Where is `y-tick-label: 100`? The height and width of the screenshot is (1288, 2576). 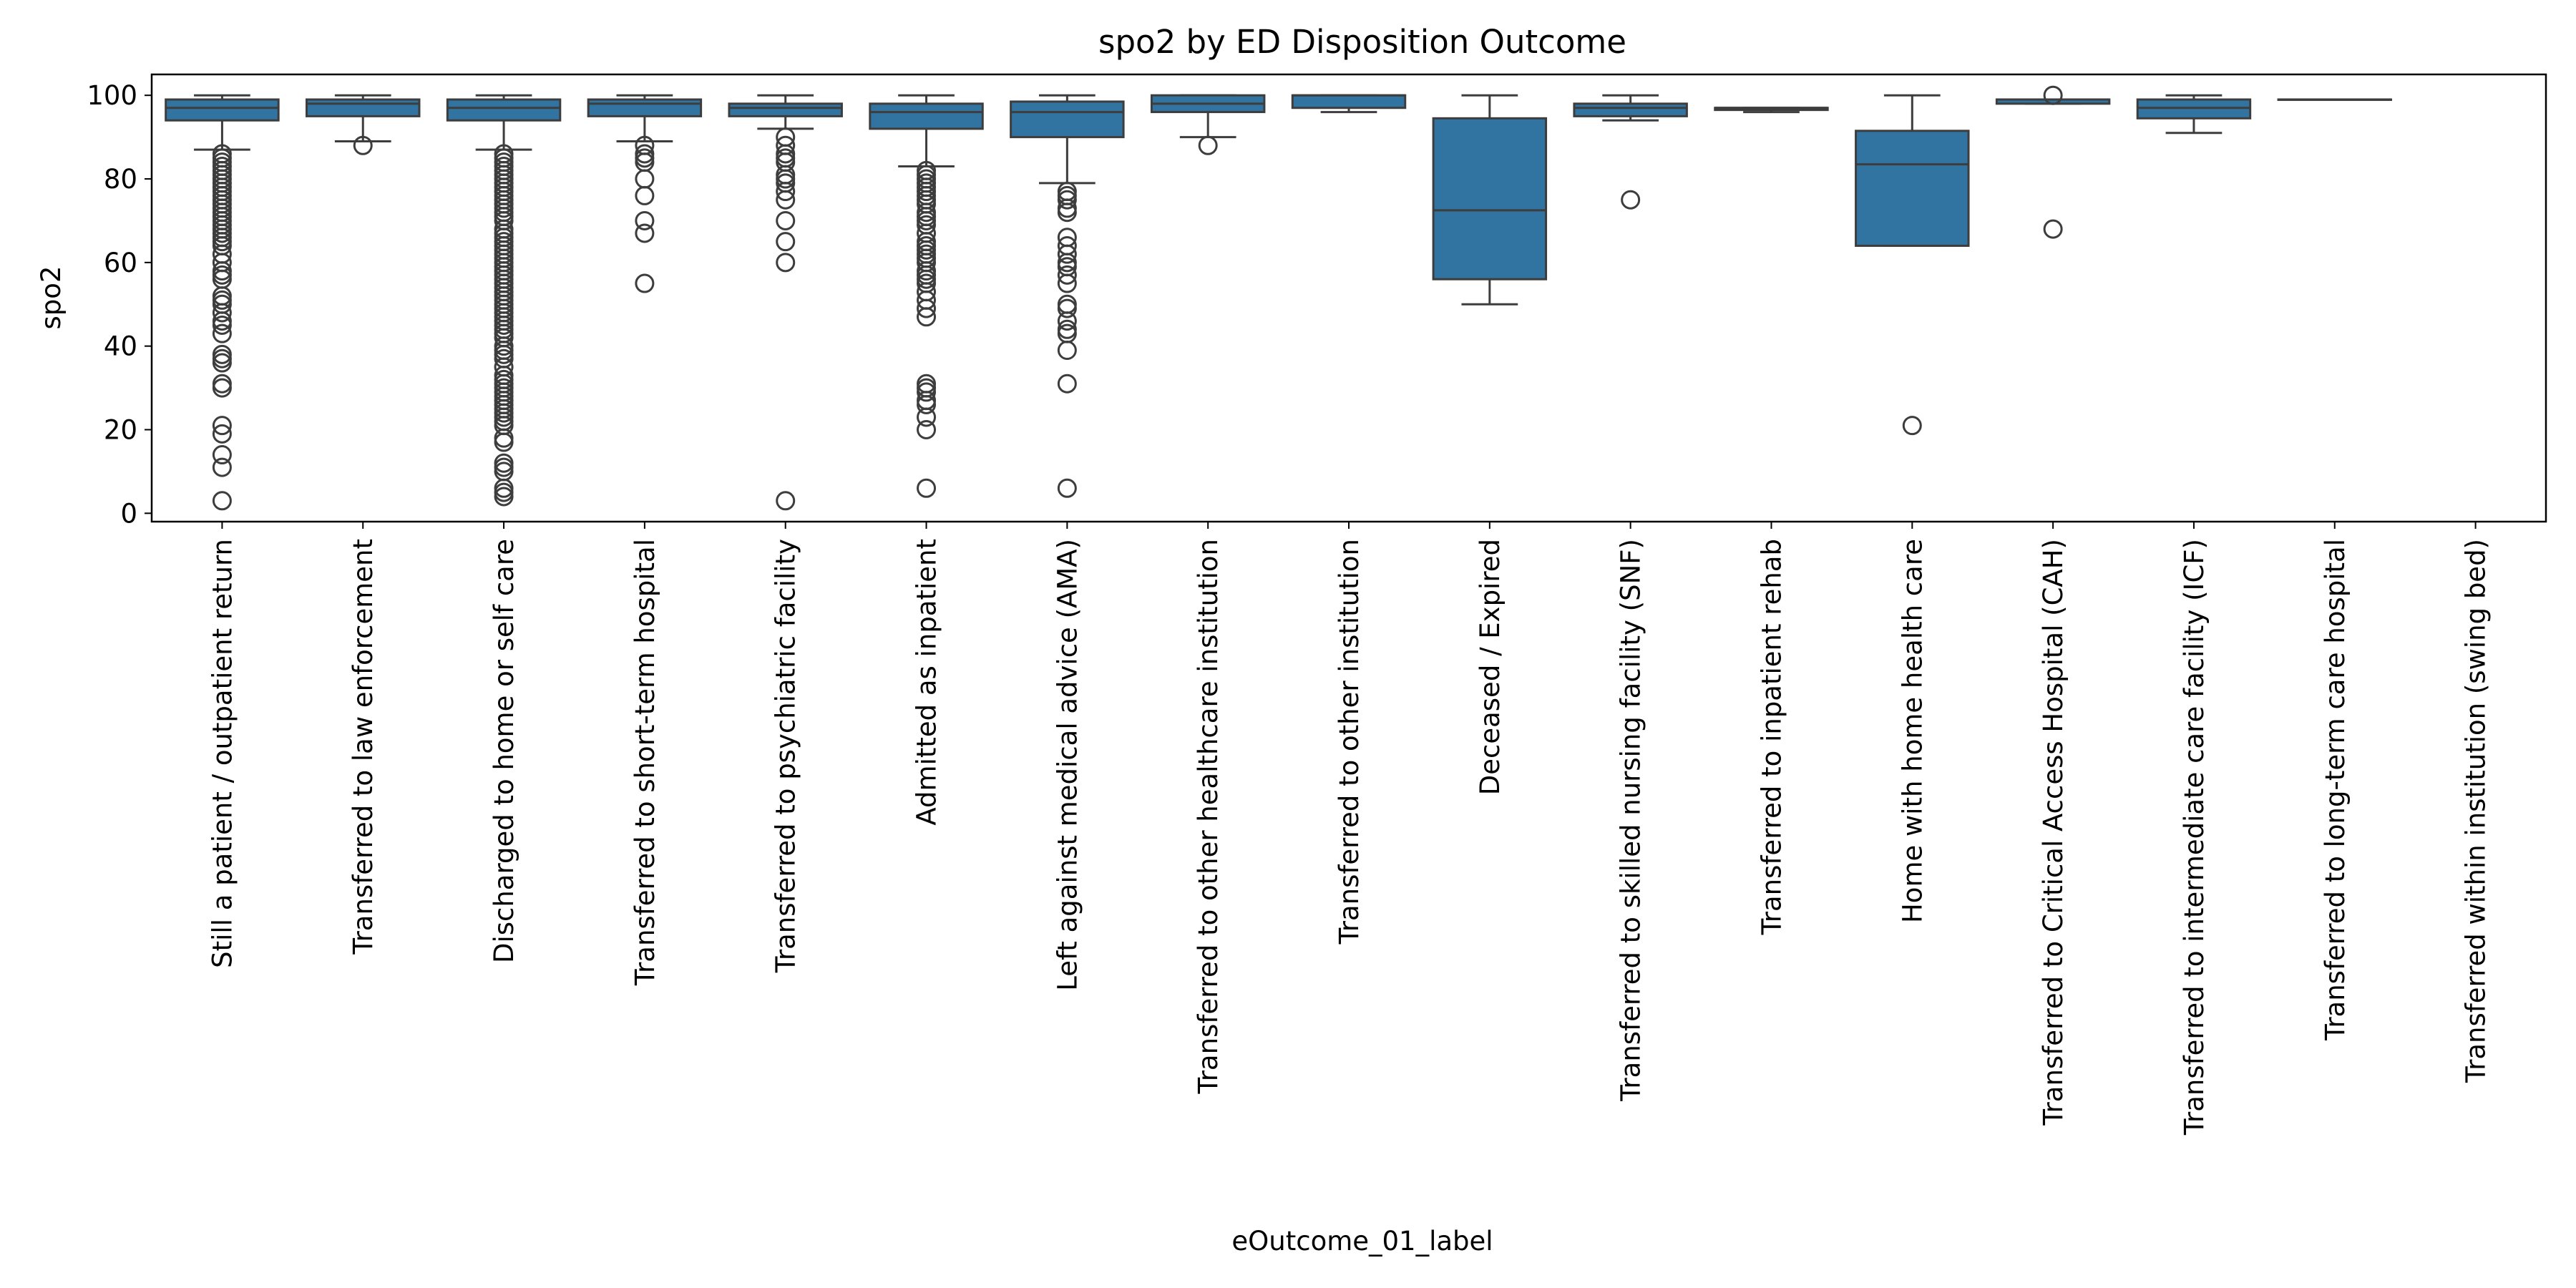
y-tick-label: 100 is located at coordinates (112, 95).